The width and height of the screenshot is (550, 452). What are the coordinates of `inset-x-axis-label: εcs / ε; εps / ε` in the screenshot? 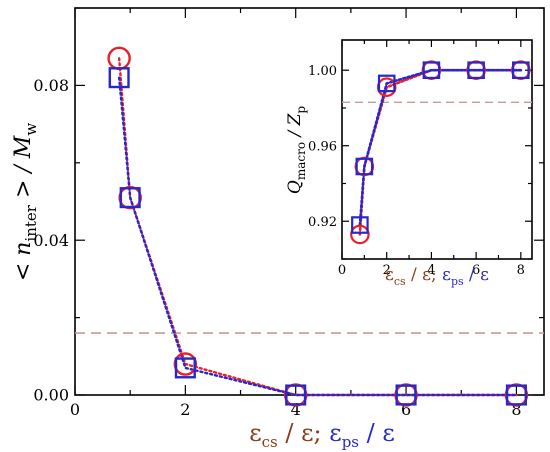 It's located at (437, 276).